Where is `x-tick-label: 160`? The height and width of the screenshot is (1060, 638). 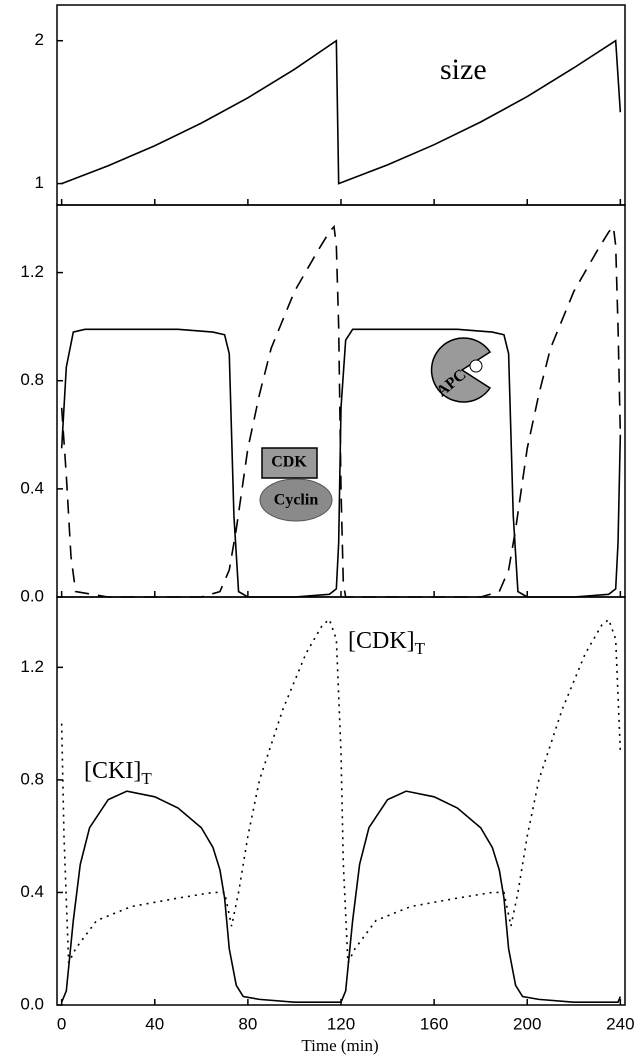 x-tick-label: 160 is located at coordinates (434, 1023).